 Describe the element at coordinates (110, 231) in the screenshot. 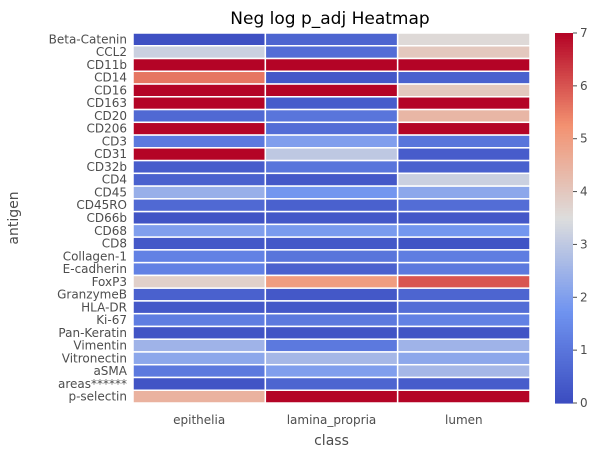

I see `row-label: CD68` at that location.